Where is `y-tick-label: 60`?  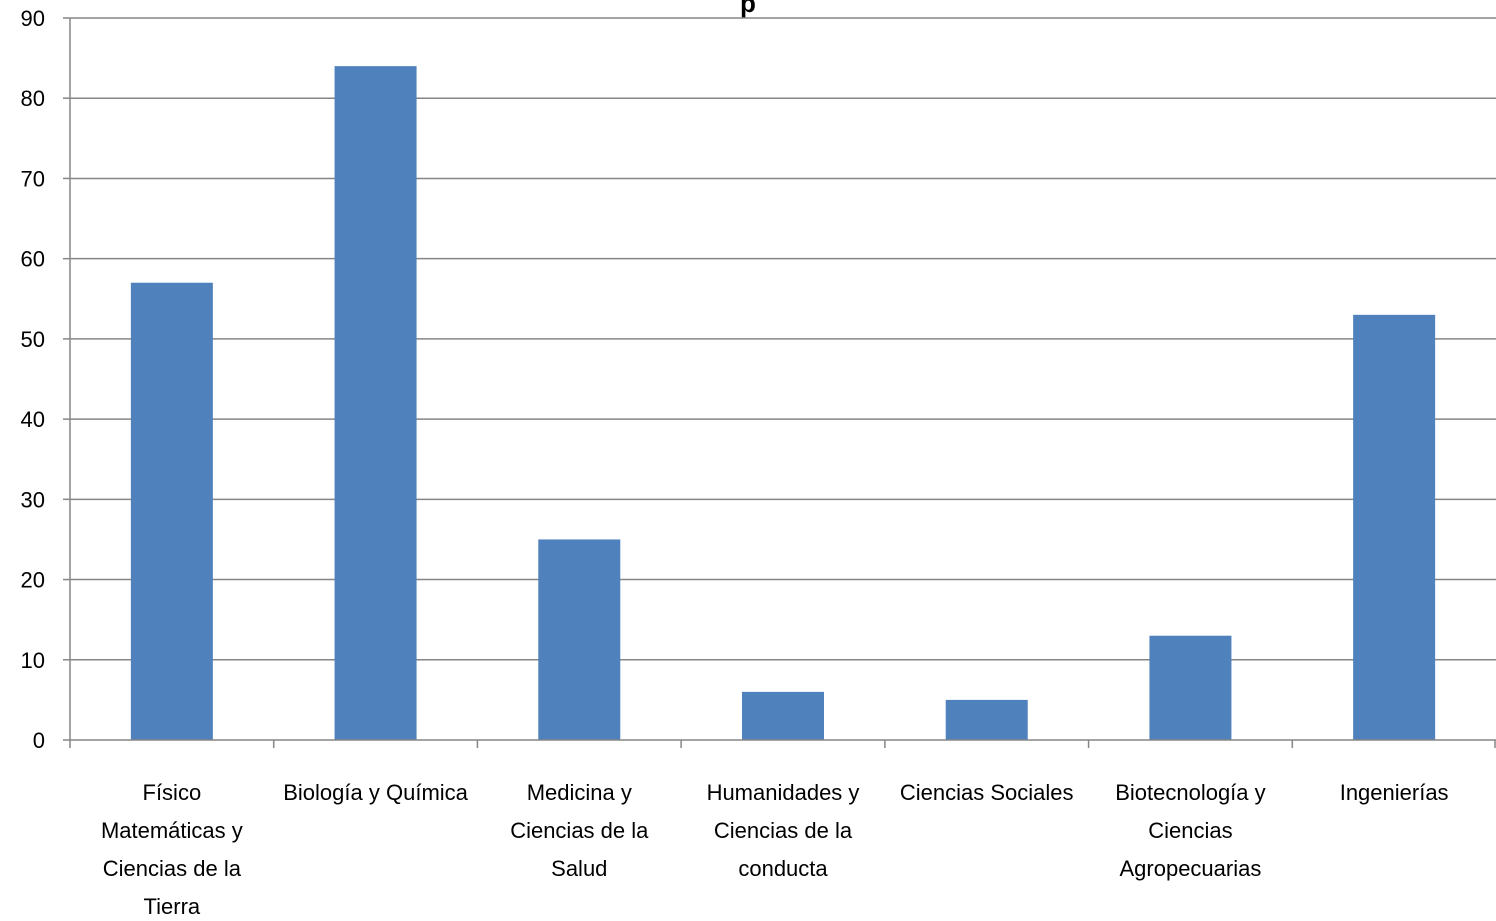
y-tick-label: 60 is located at coordinates (33, 259).